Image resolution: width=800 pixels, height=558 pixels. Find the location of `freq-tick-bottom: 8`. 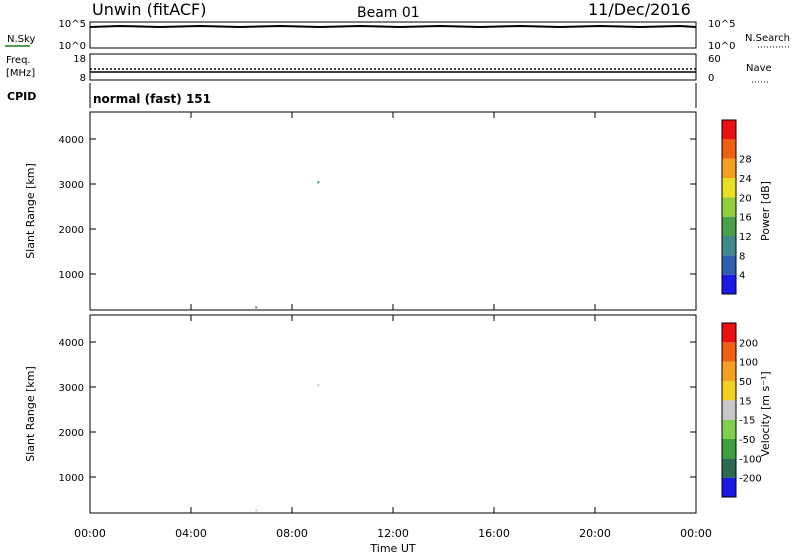

freq-tick-bottom: 8 is located at coordinates (83, 78).